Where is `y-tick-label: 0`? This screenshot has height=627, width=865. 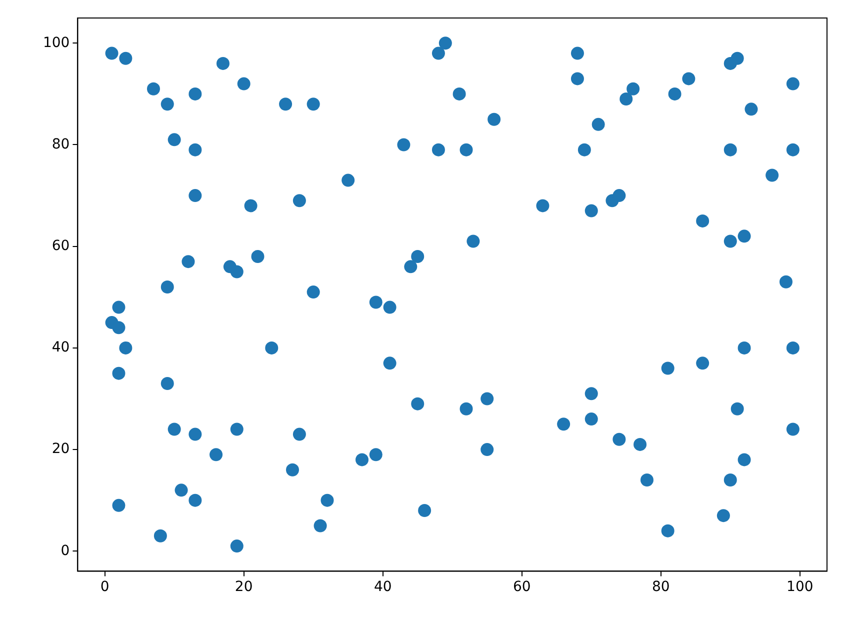 y-tick-label: 0 is located at coordinates (65, 550).